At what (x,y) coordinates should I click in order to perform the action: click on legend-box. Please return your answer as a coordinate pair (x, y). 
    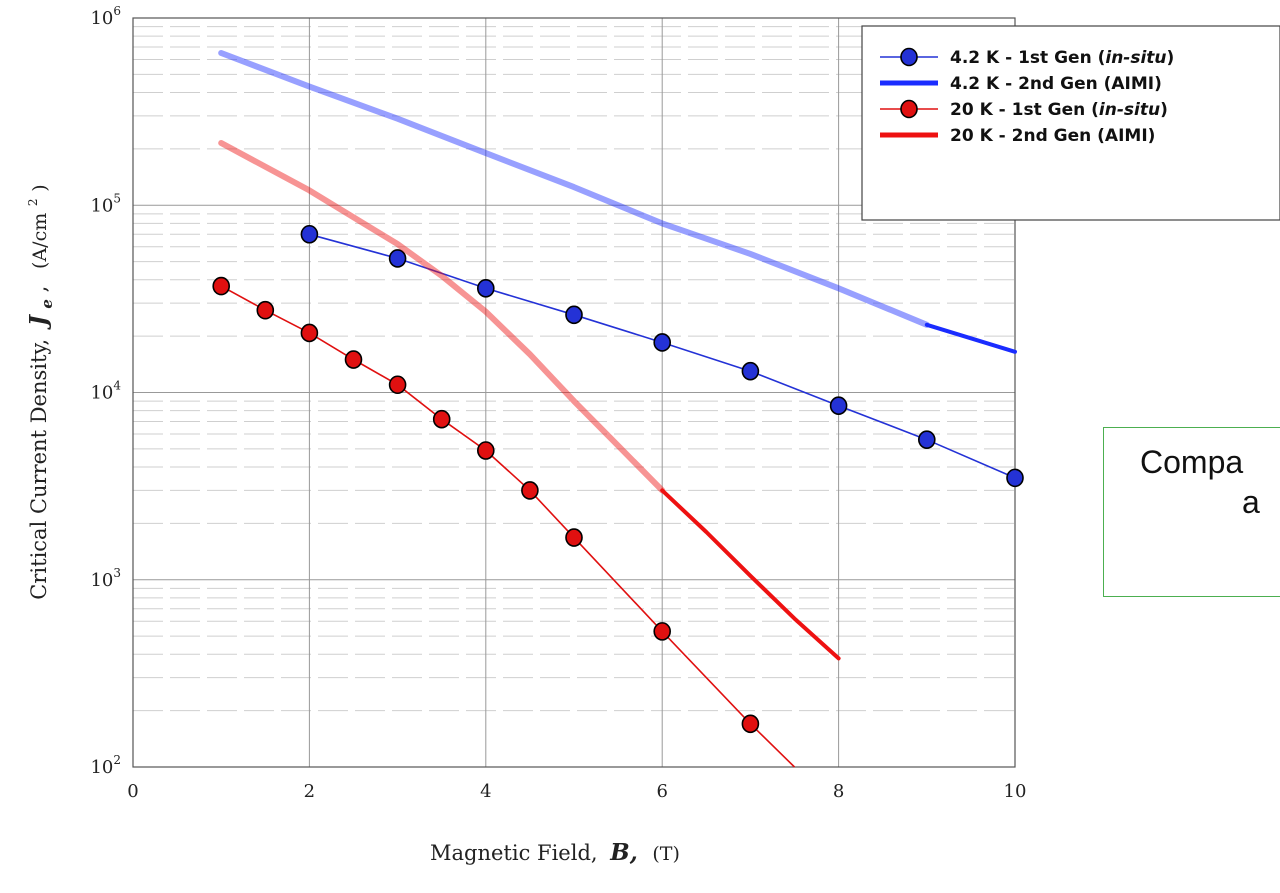
    Looking at the image, I should click on (1070, 123).